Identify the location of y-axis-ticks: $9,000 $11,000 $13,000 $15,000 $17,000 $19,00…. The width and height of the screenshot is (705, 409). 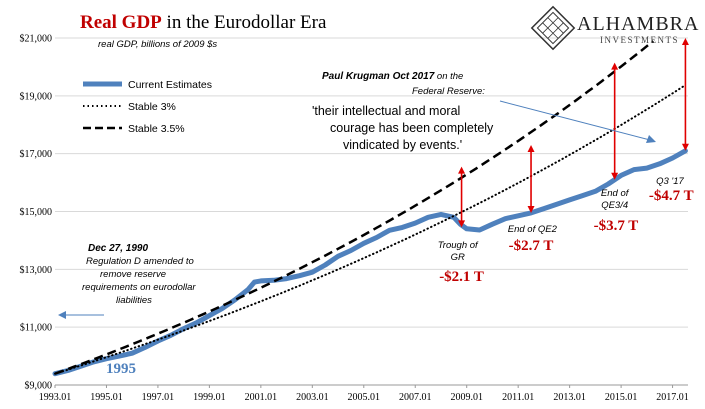
(36, 213).